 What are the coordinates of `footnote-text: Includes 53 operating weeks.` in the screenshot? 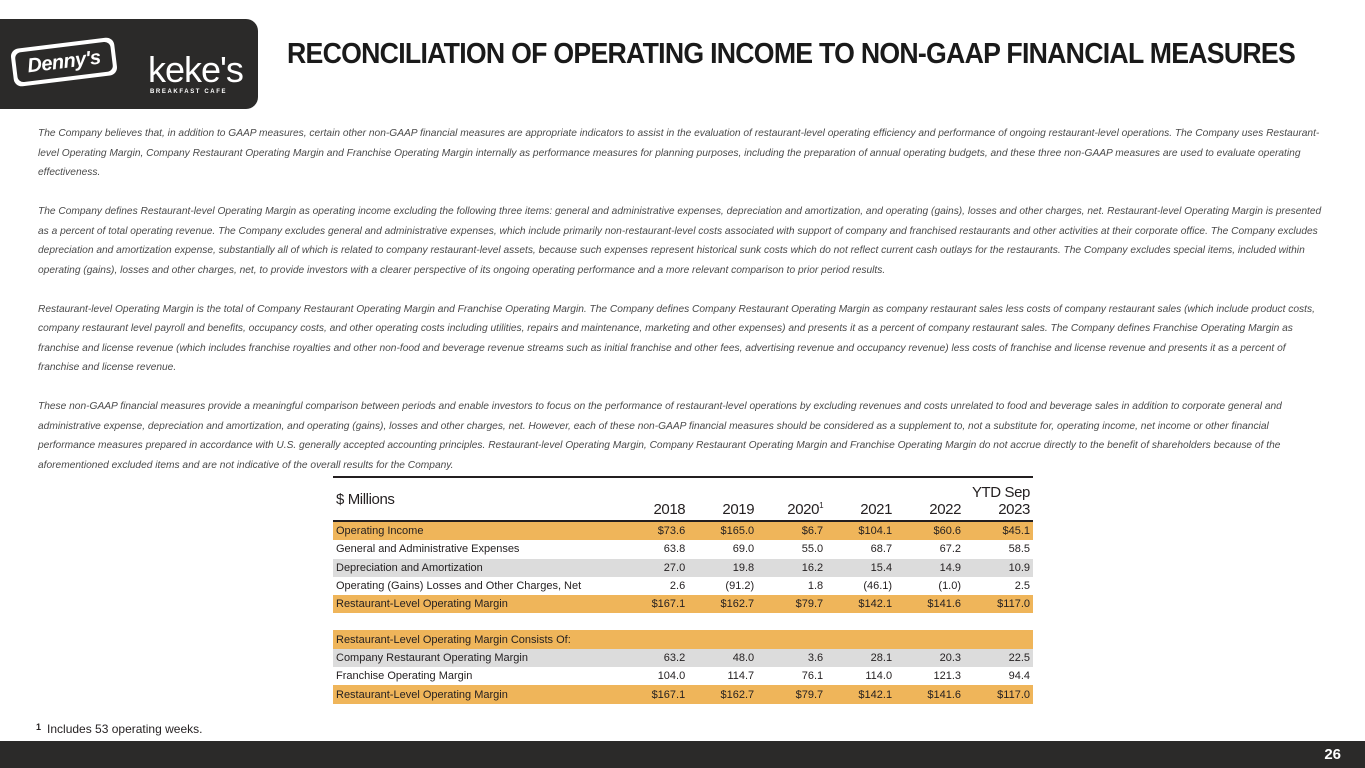 It's located at (125, 729).